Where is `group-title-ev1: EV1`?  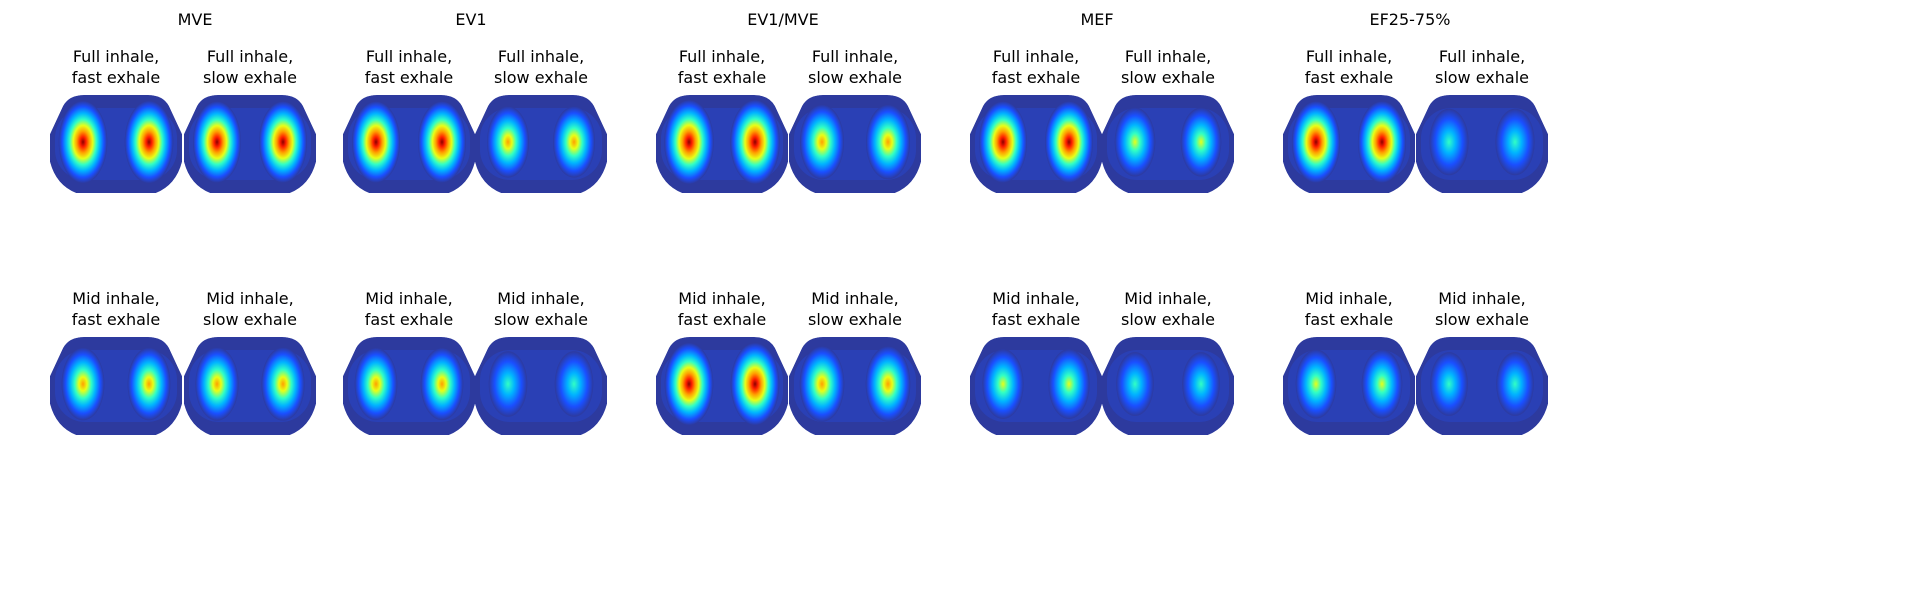
group-title-ev1: EV1 is located at coordinates (471, 20).